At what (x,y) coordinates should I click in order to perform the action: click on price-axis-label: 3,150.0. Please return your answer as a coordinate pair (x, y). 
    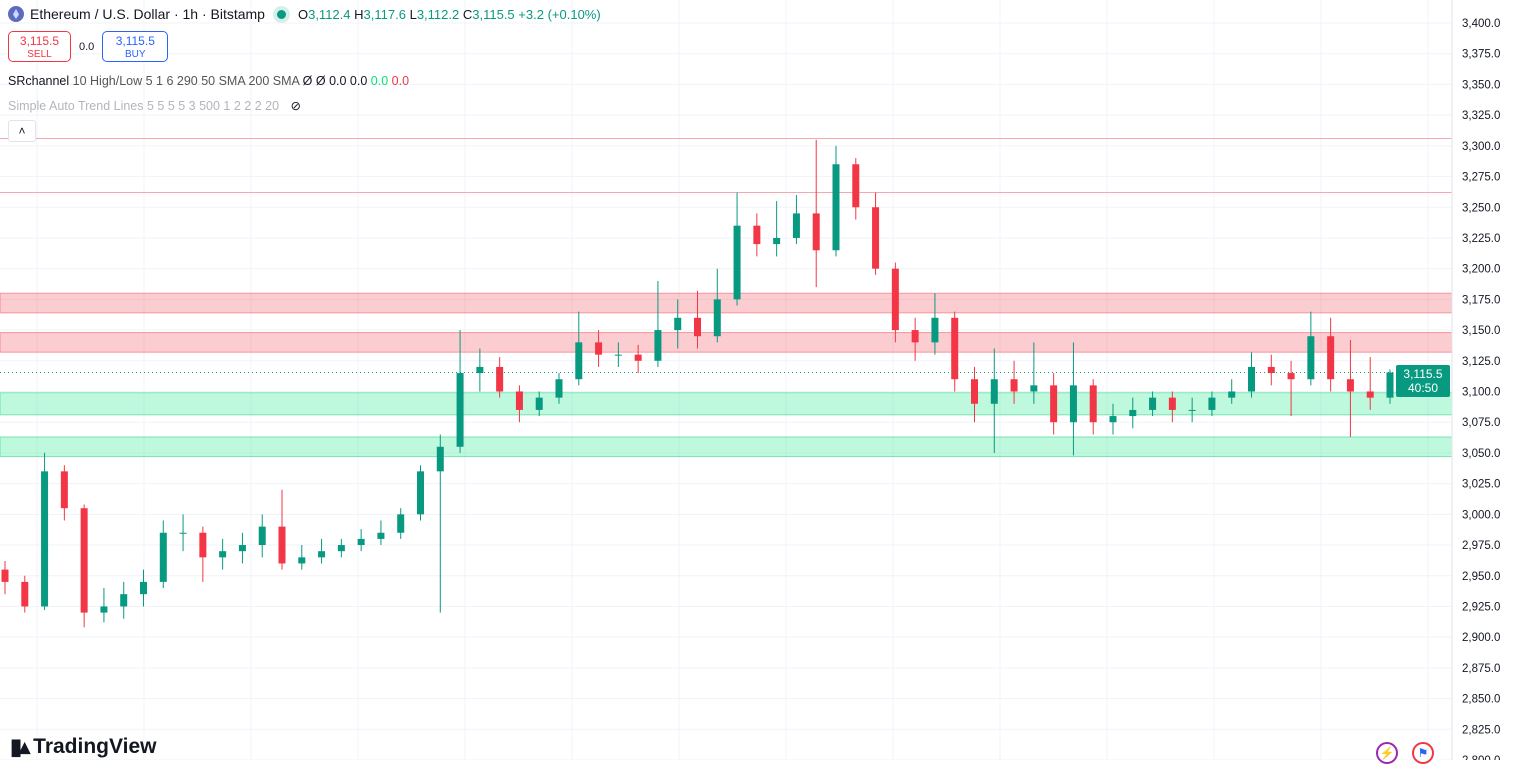
    Looking at the image, I should click on (1481, 331).